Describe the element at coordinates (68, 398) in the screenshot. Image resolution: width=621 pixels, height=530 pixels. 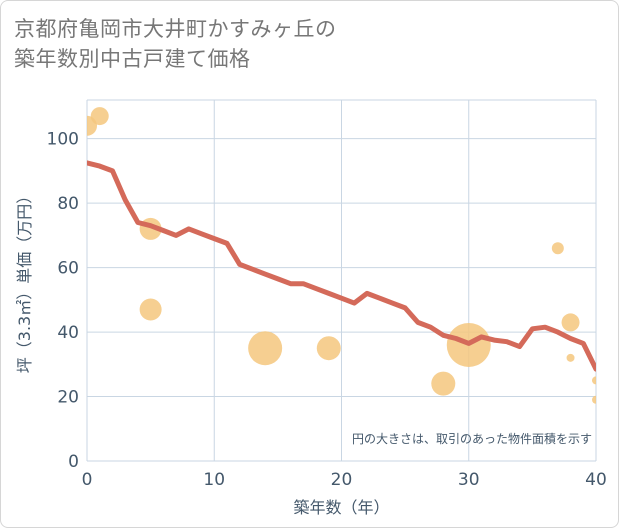
I see `y-tick-label: 20` at that location.